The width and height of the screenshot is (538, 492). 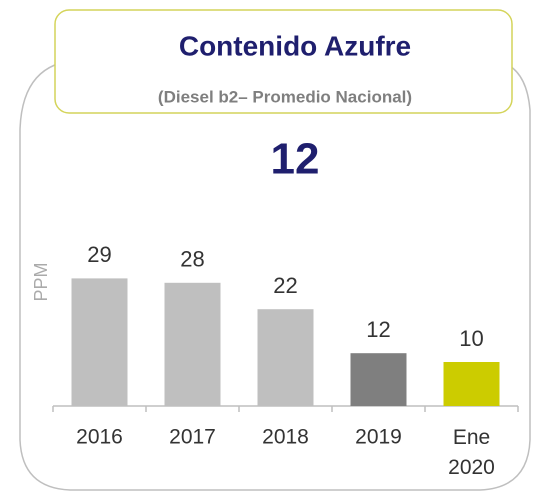 I want to click on value-label: 10, so click(x=471, y=338).